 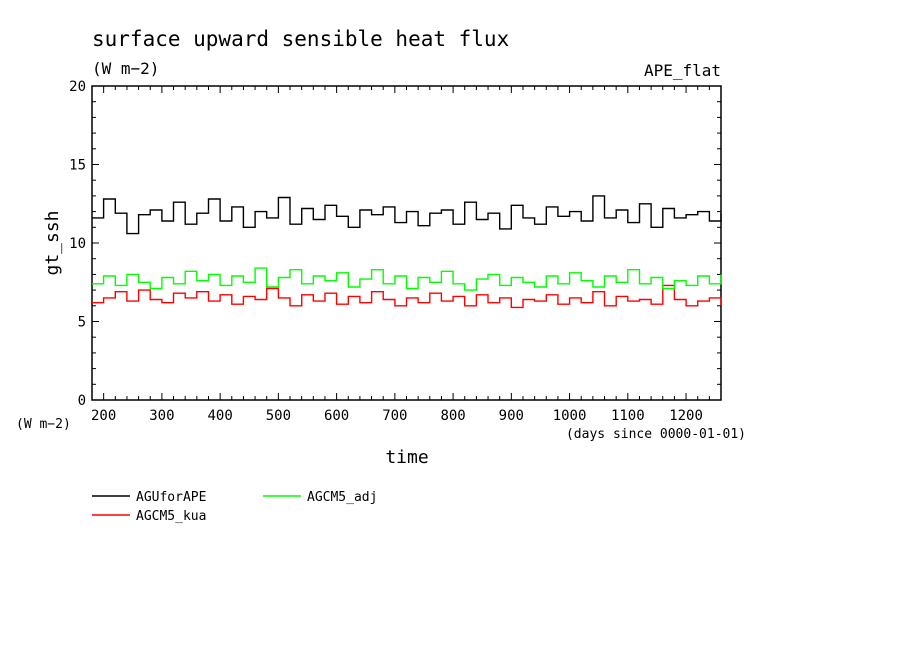 I want to click on x-tick-label: 400, so click(x=219, y=416).